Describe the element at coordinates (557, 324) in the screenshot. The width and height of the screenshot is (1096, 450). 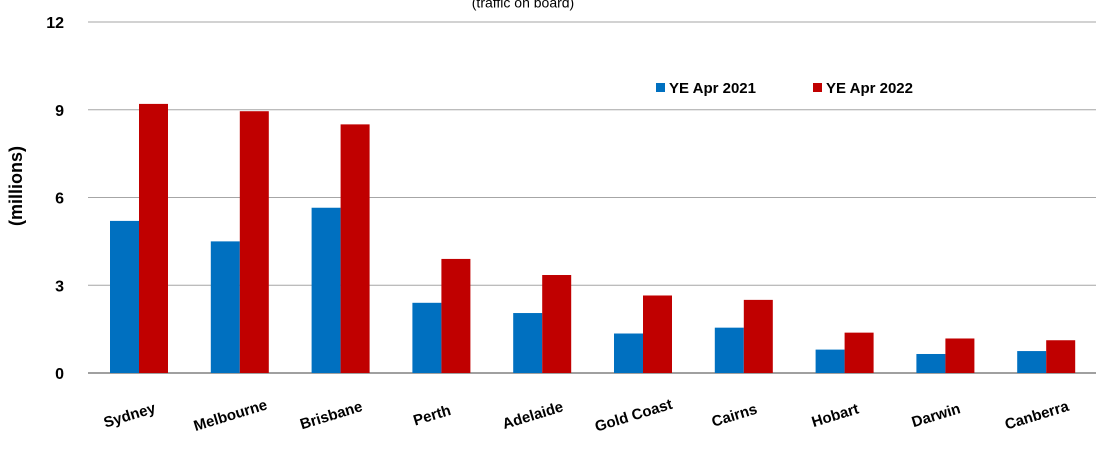
I see `bar-ye-apr-2022-adelaide` at that location.